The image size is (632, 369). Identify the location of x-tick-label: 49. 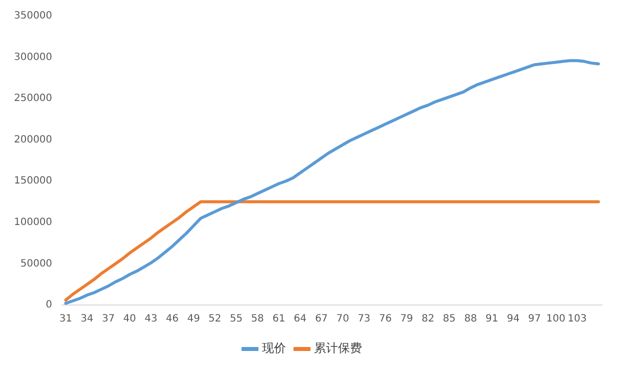
(193, 319).